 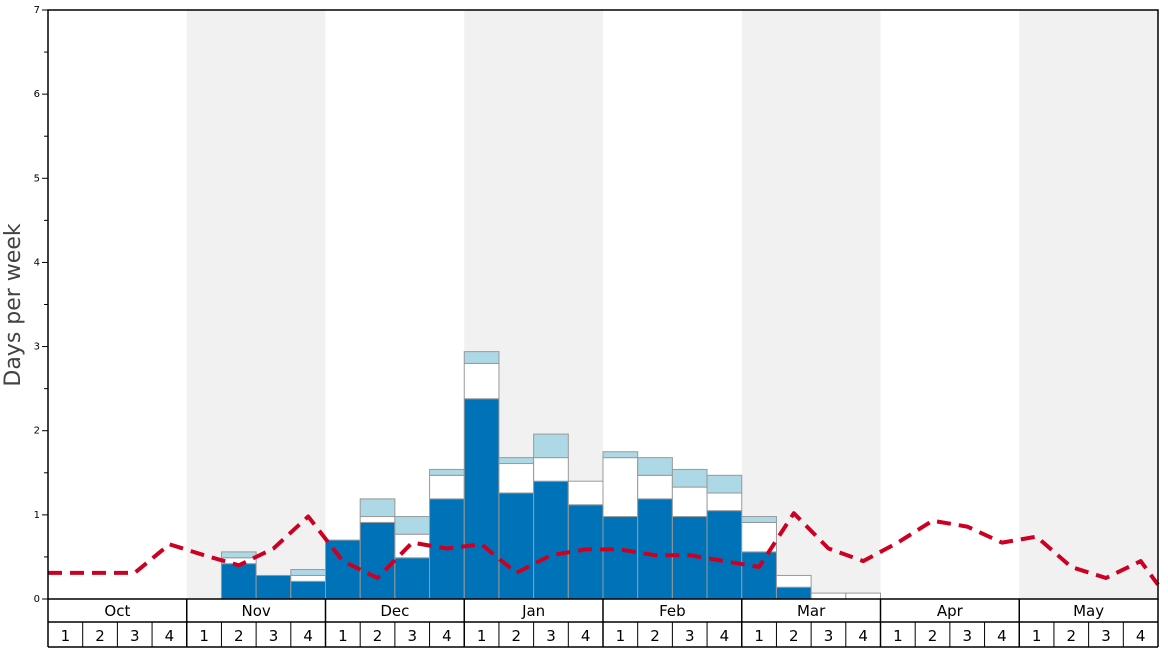 What do you see at coordinates (37, 178) in the screenshot?
I see `y-tick-label-5: 5` at bounding box center [37, 178].